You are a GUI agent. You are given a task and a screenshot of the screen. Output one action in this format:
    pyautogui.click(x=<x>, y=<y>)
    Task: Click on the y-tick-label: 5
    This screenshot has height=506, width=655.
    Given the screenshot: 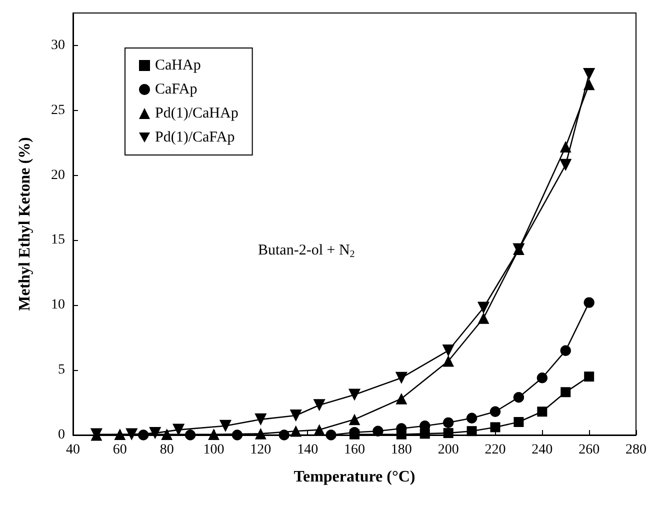 What is the action you would take?
    pyautogui.click(x=61, y=370)
    